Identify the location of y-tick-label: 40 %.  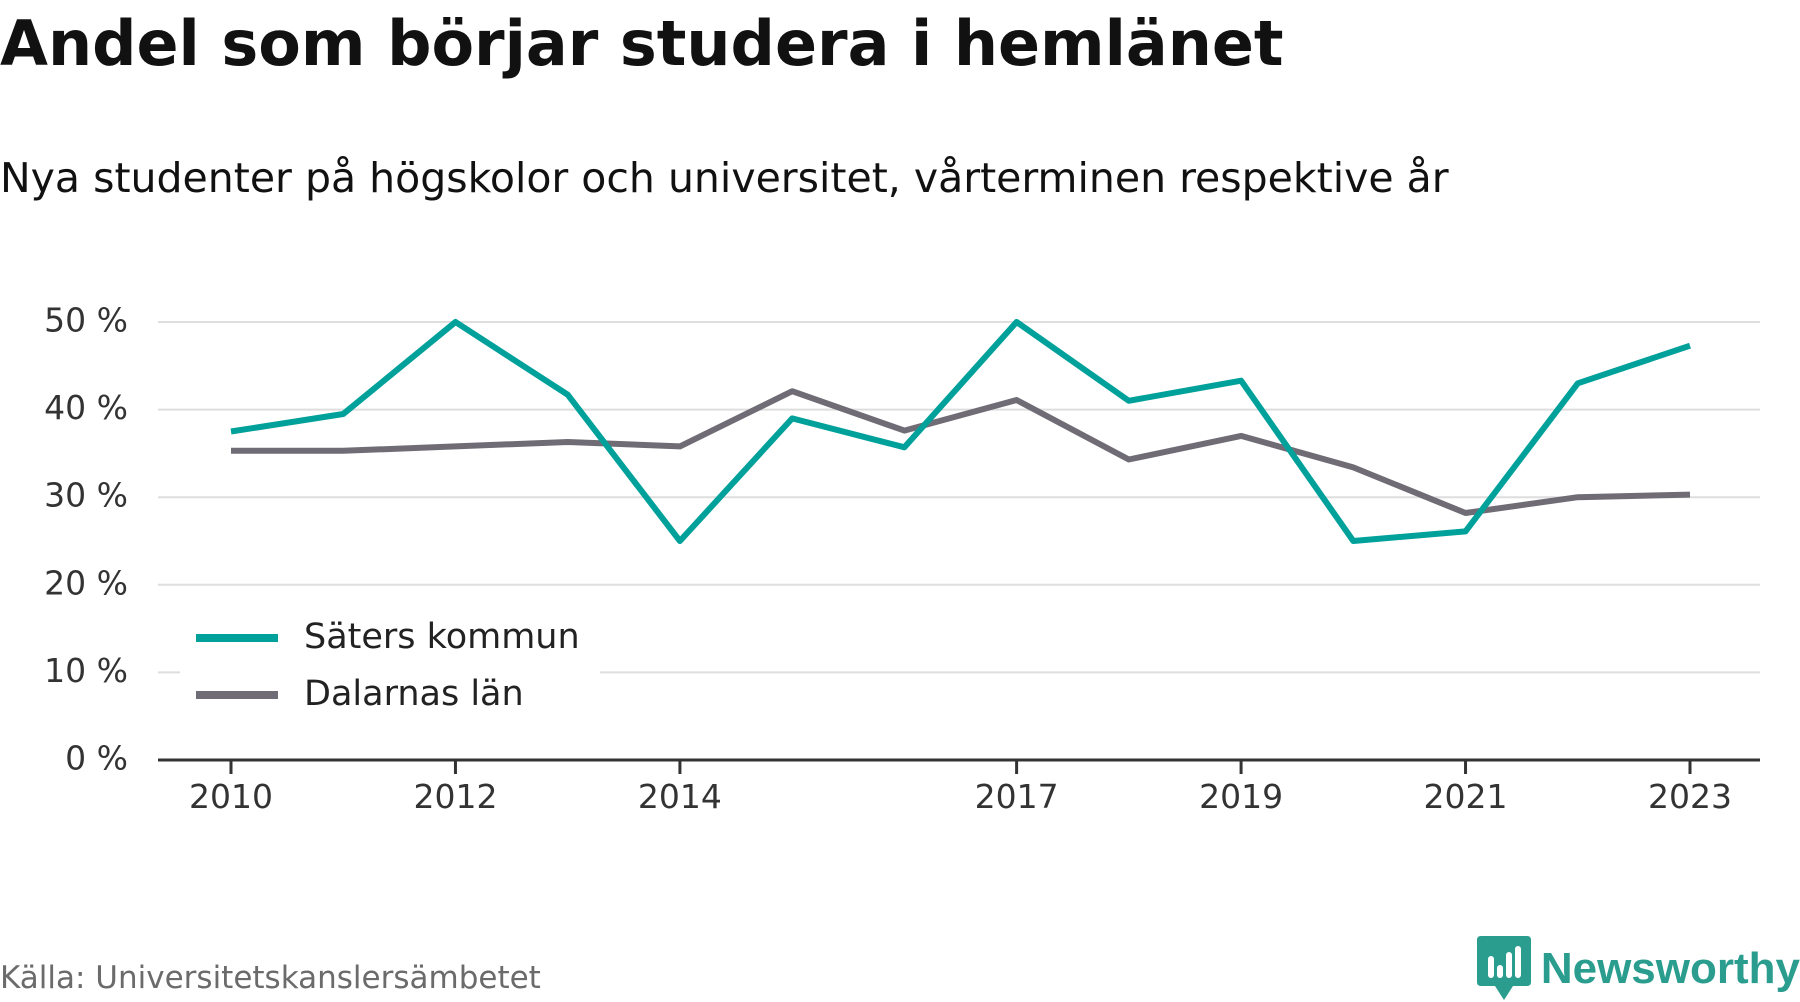
(86, 407).